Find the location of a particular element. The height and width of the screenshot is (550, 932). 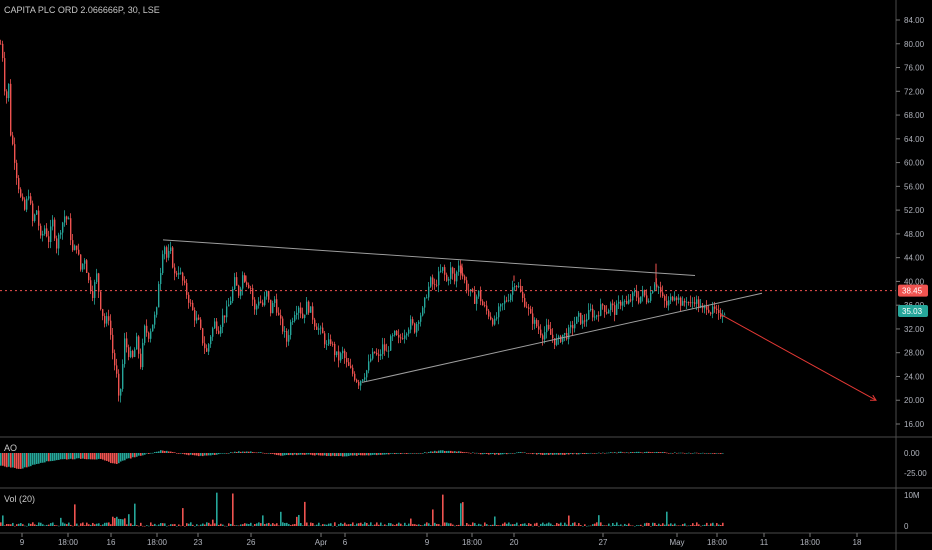

y-tick-label: 16.00 is located at coordinates (914, 424).